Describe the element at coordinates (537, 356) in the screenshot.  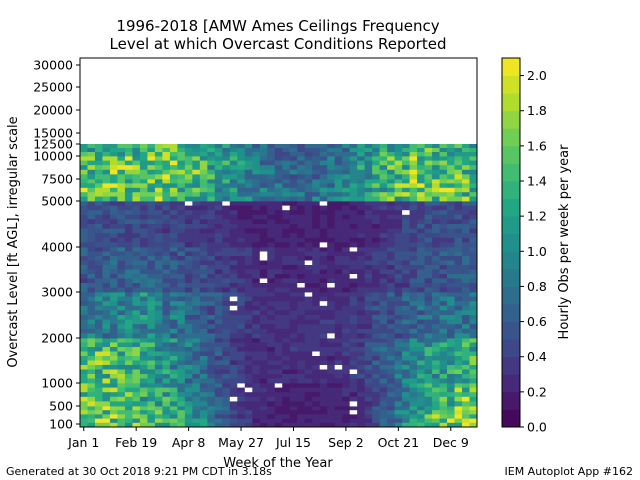
I see `colorbar-tick-label: 0.4` at that location.